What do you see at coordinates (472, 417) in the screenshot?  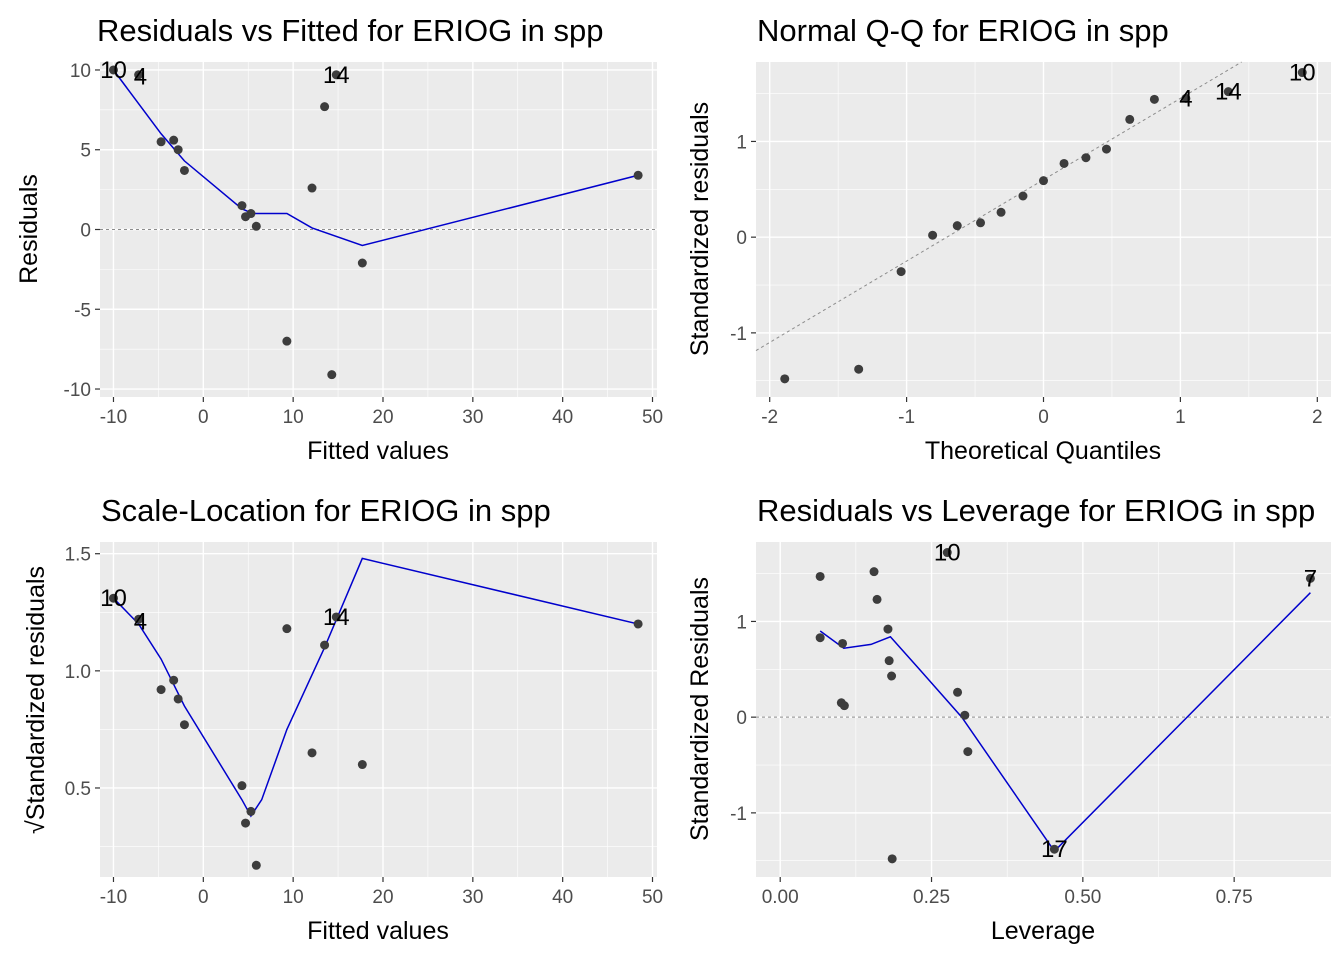 I see `x-tick-label: 30` at bounding box center [472, 417].